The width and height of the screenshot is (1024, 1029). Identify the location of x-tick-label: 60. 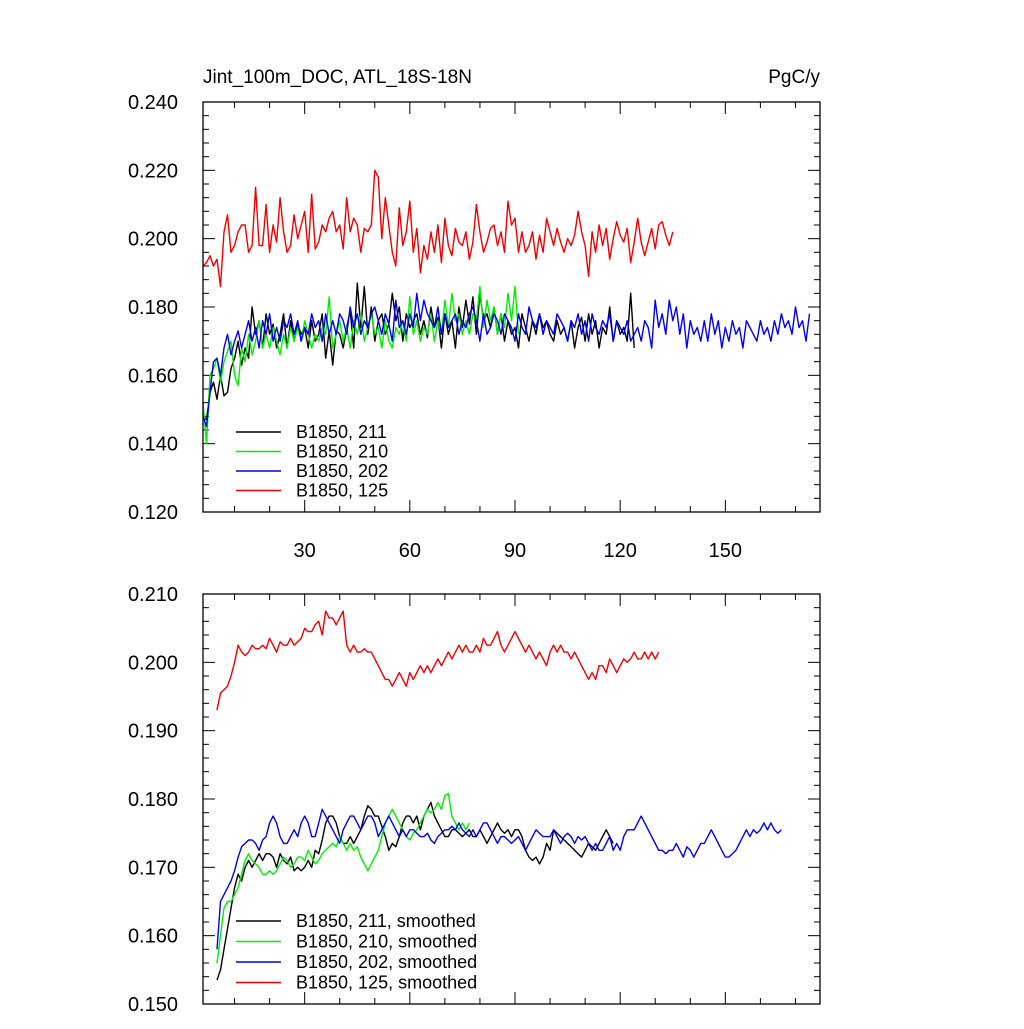
(410, 551).